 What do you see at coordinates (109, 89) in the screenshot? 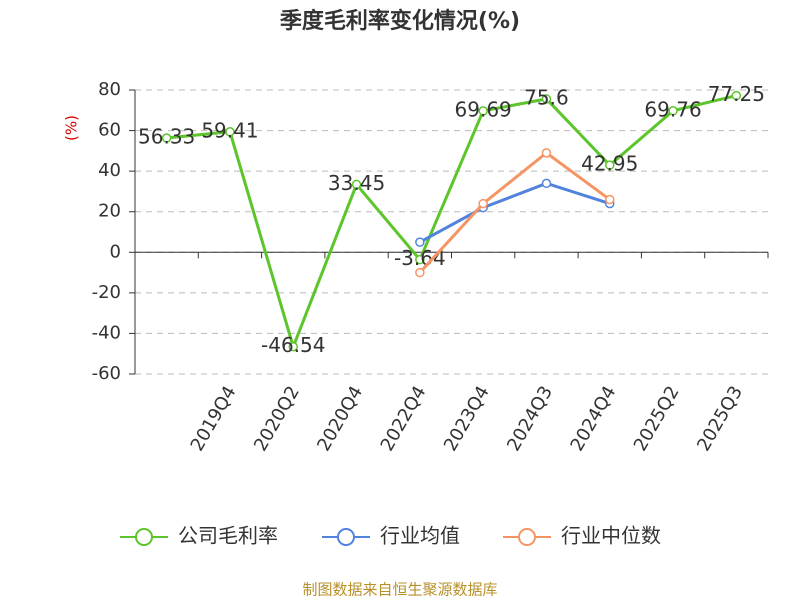
I see `y-tick-label: 80` at bounding box center [109, 89].